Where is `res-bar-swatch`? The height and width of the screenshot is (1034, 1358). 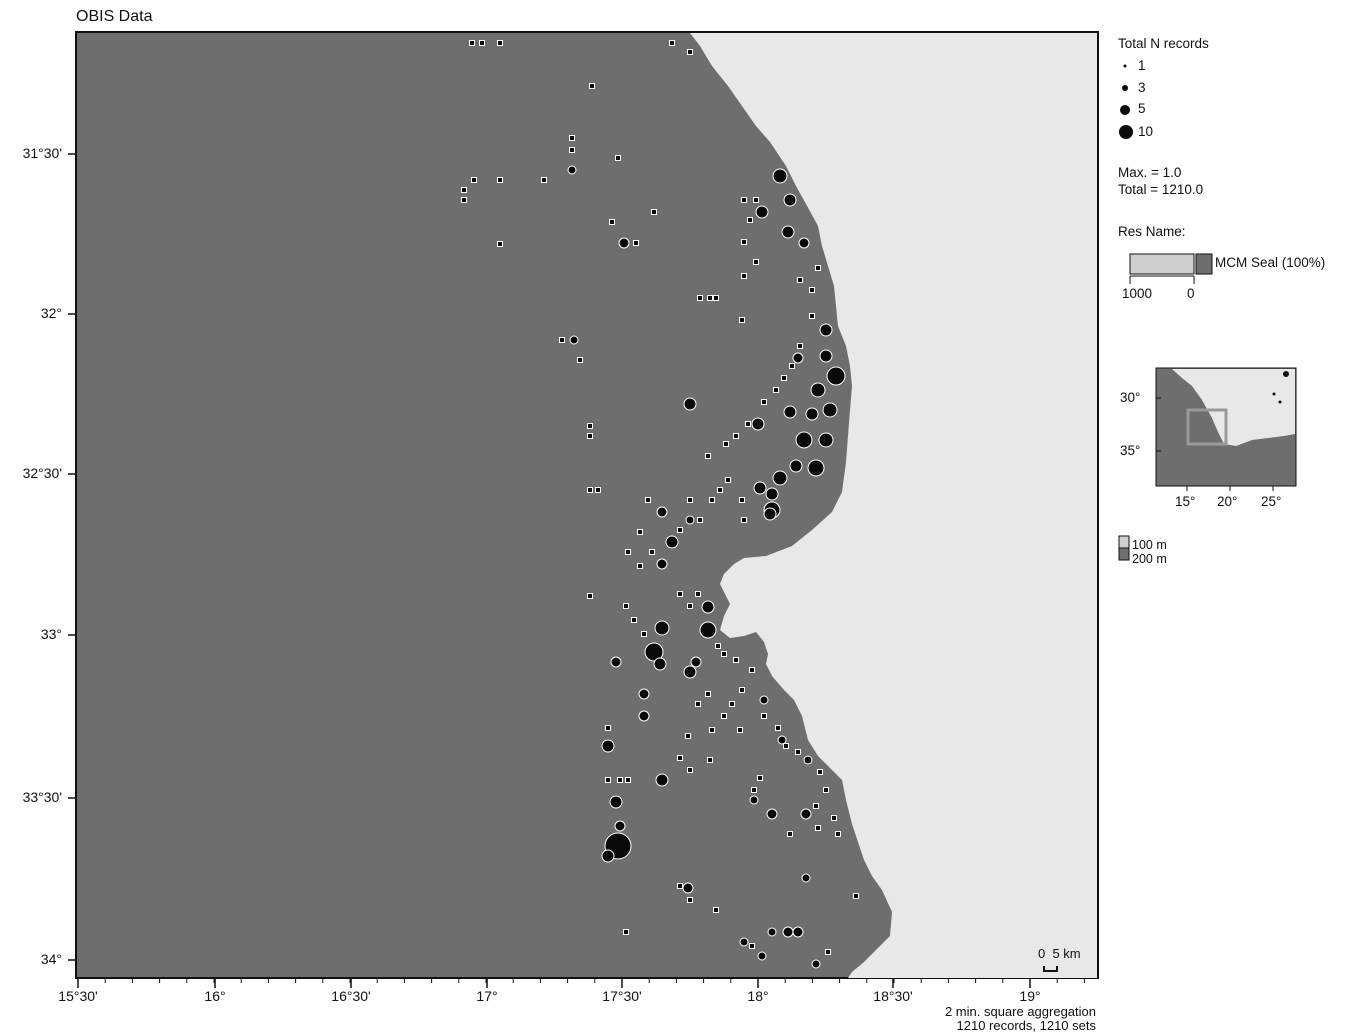
res-bar-swatch is located at coordinates (1204, 264).